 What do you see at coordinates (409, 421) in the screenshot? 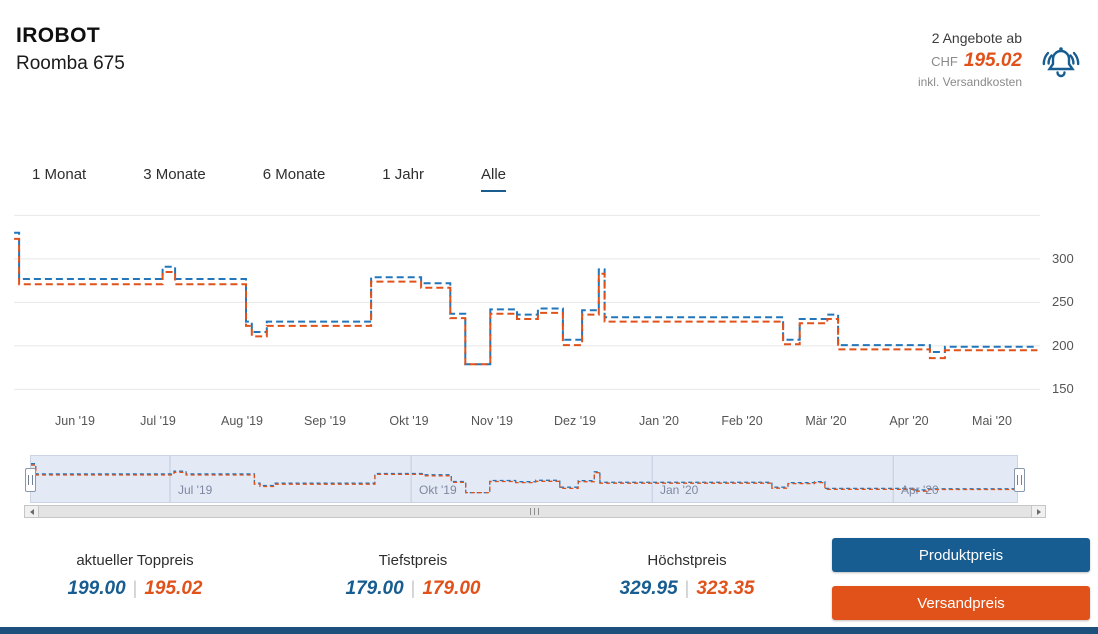
I see `x-tick-label: Okt '19` at bounding box center [409, 421].